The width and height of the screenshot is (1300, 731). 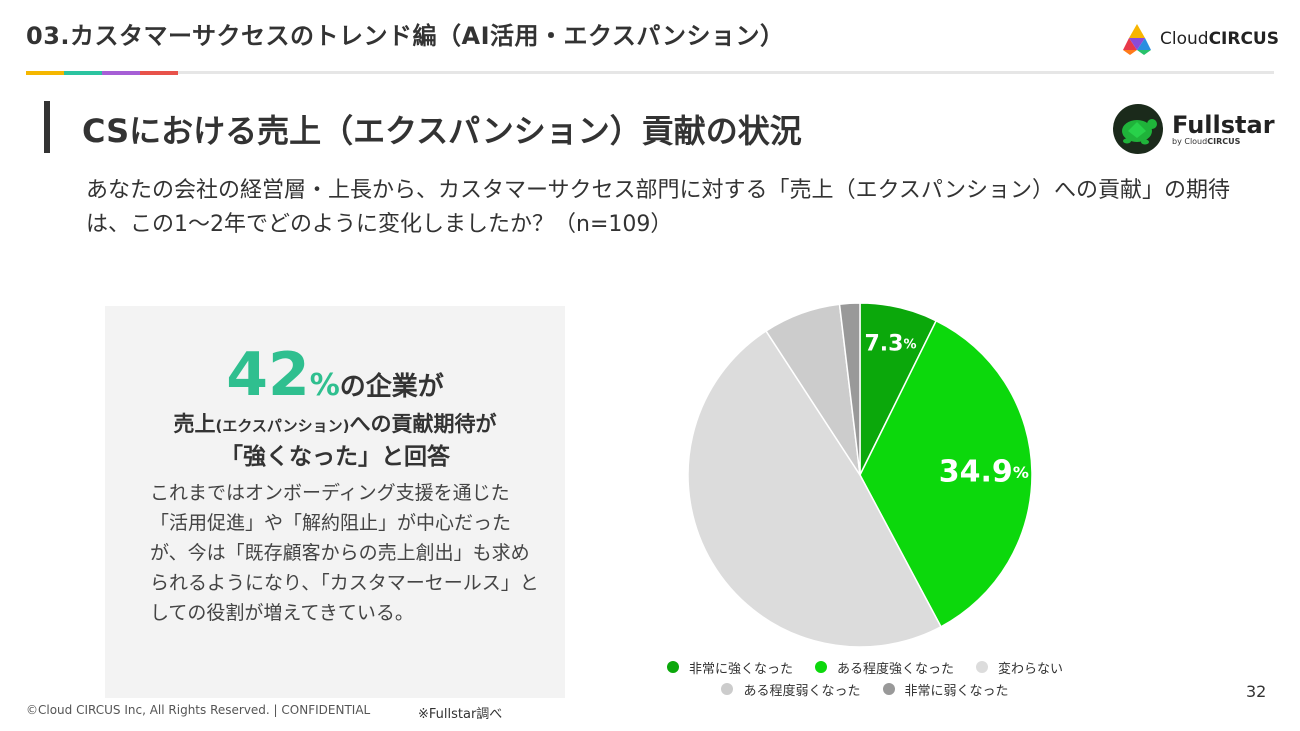 I want to click on strip-purple, so click(x=121, y=73).